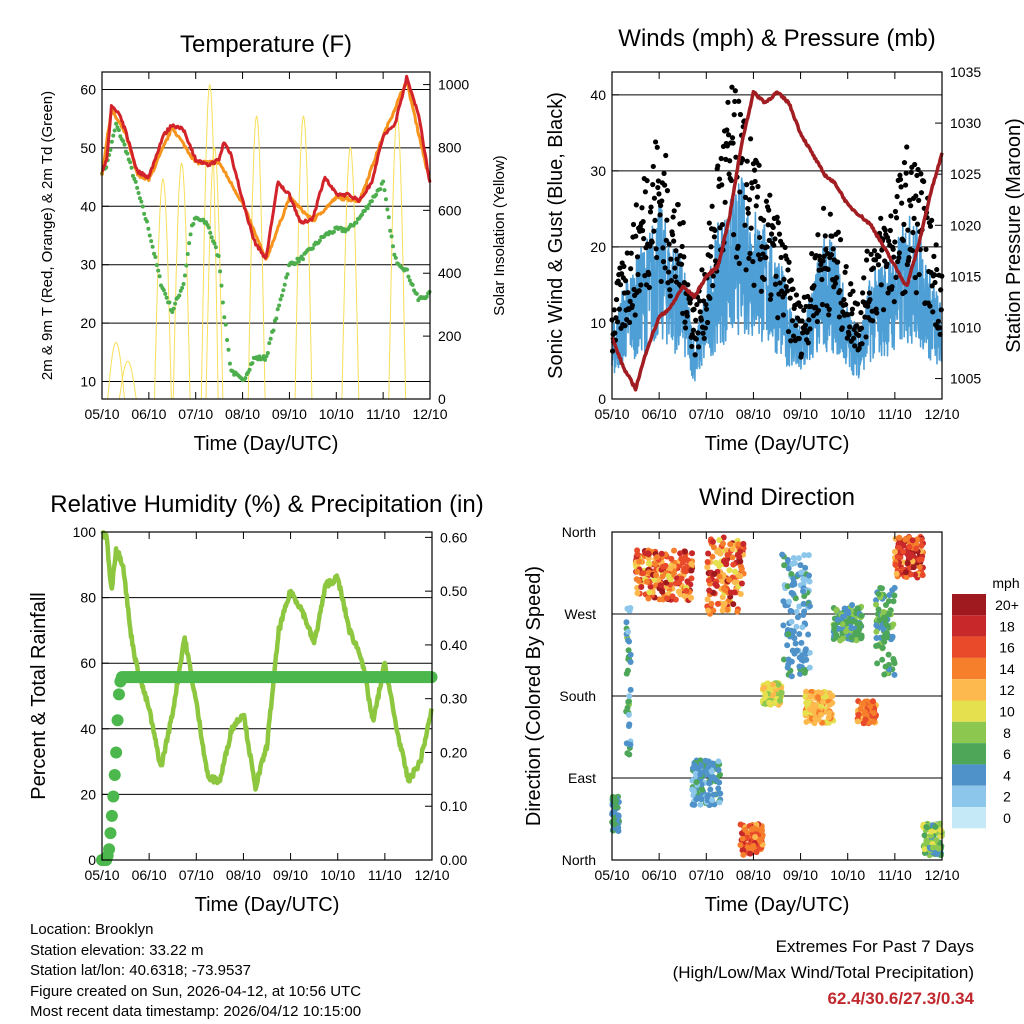 The width and height of the screenshot is (1024, 1024). Describe the element at coordinates (1005, 583) in the screenshot. I see `legend-title: mph` at that location.